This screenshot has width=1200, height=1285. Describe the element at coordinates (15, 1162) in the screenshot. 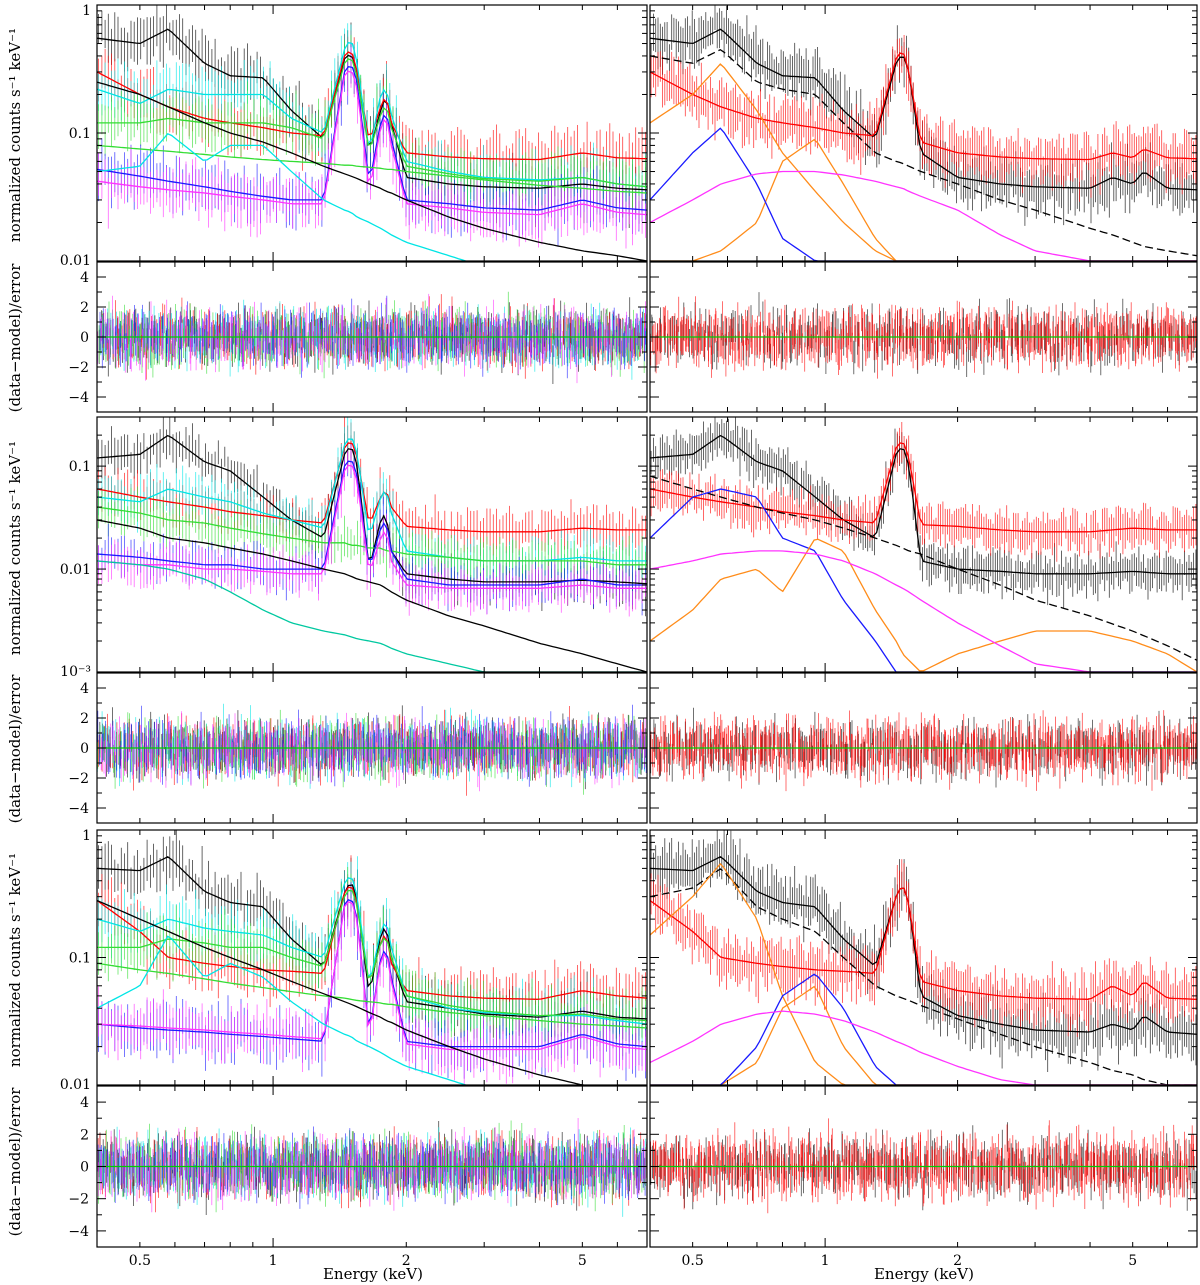

I see `ylabel-residual-row3: (data−model)/error` at that location.